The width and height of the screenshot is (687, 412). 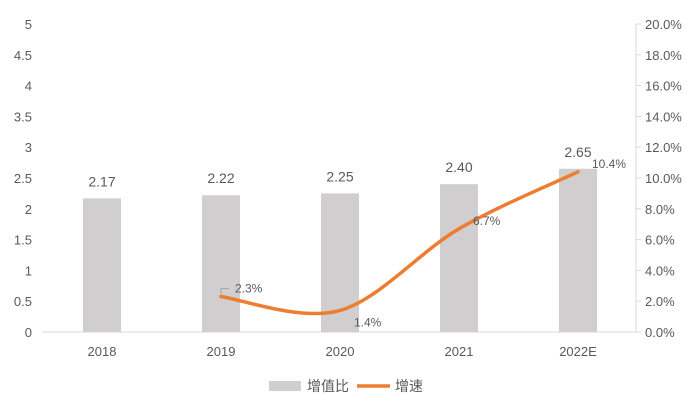 I want to click on left-tick-label: 1, so click(x=28, y=270).